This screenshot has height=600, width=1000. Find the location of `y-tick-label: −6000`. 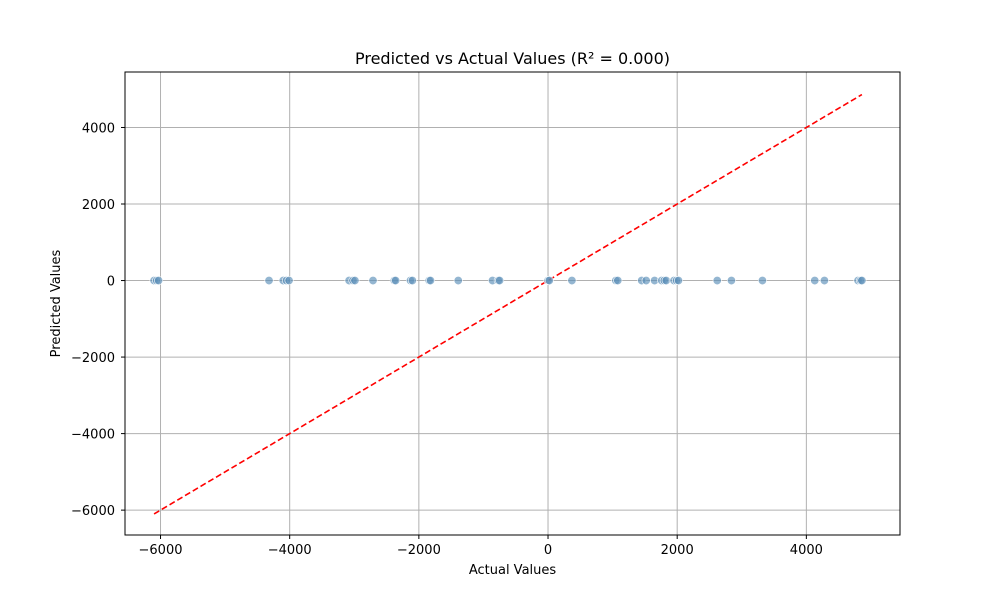

y-tick-label: −6000 is located at coordinates (93, 511).